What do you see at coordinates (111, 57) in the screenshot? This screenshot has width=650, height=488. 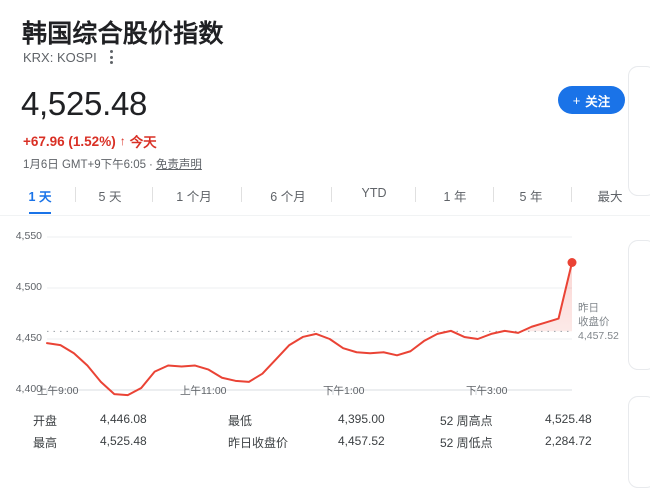 I see `kebab-menu-icon` at bounding box center [111, 57].